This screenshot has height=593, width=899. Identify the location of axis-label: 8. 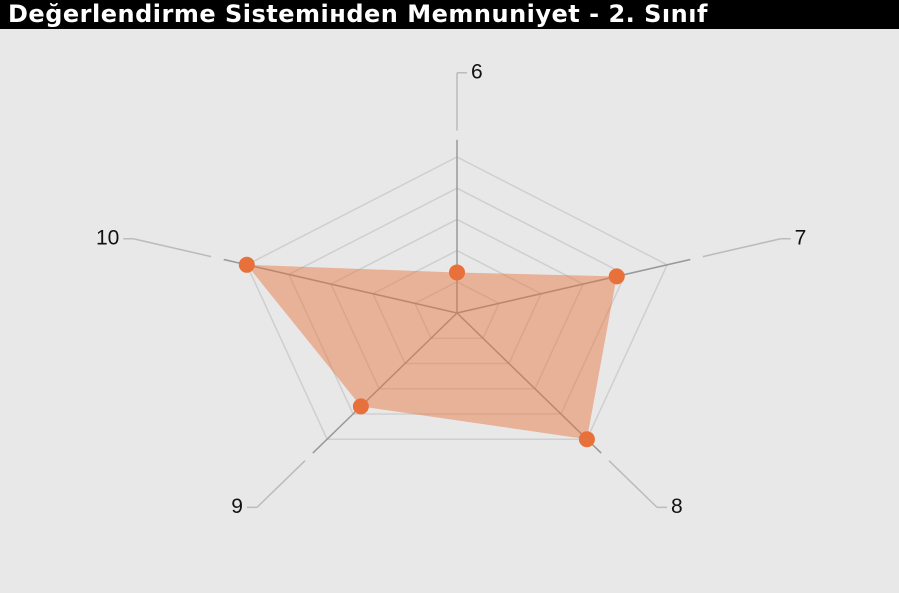
(677, 506).